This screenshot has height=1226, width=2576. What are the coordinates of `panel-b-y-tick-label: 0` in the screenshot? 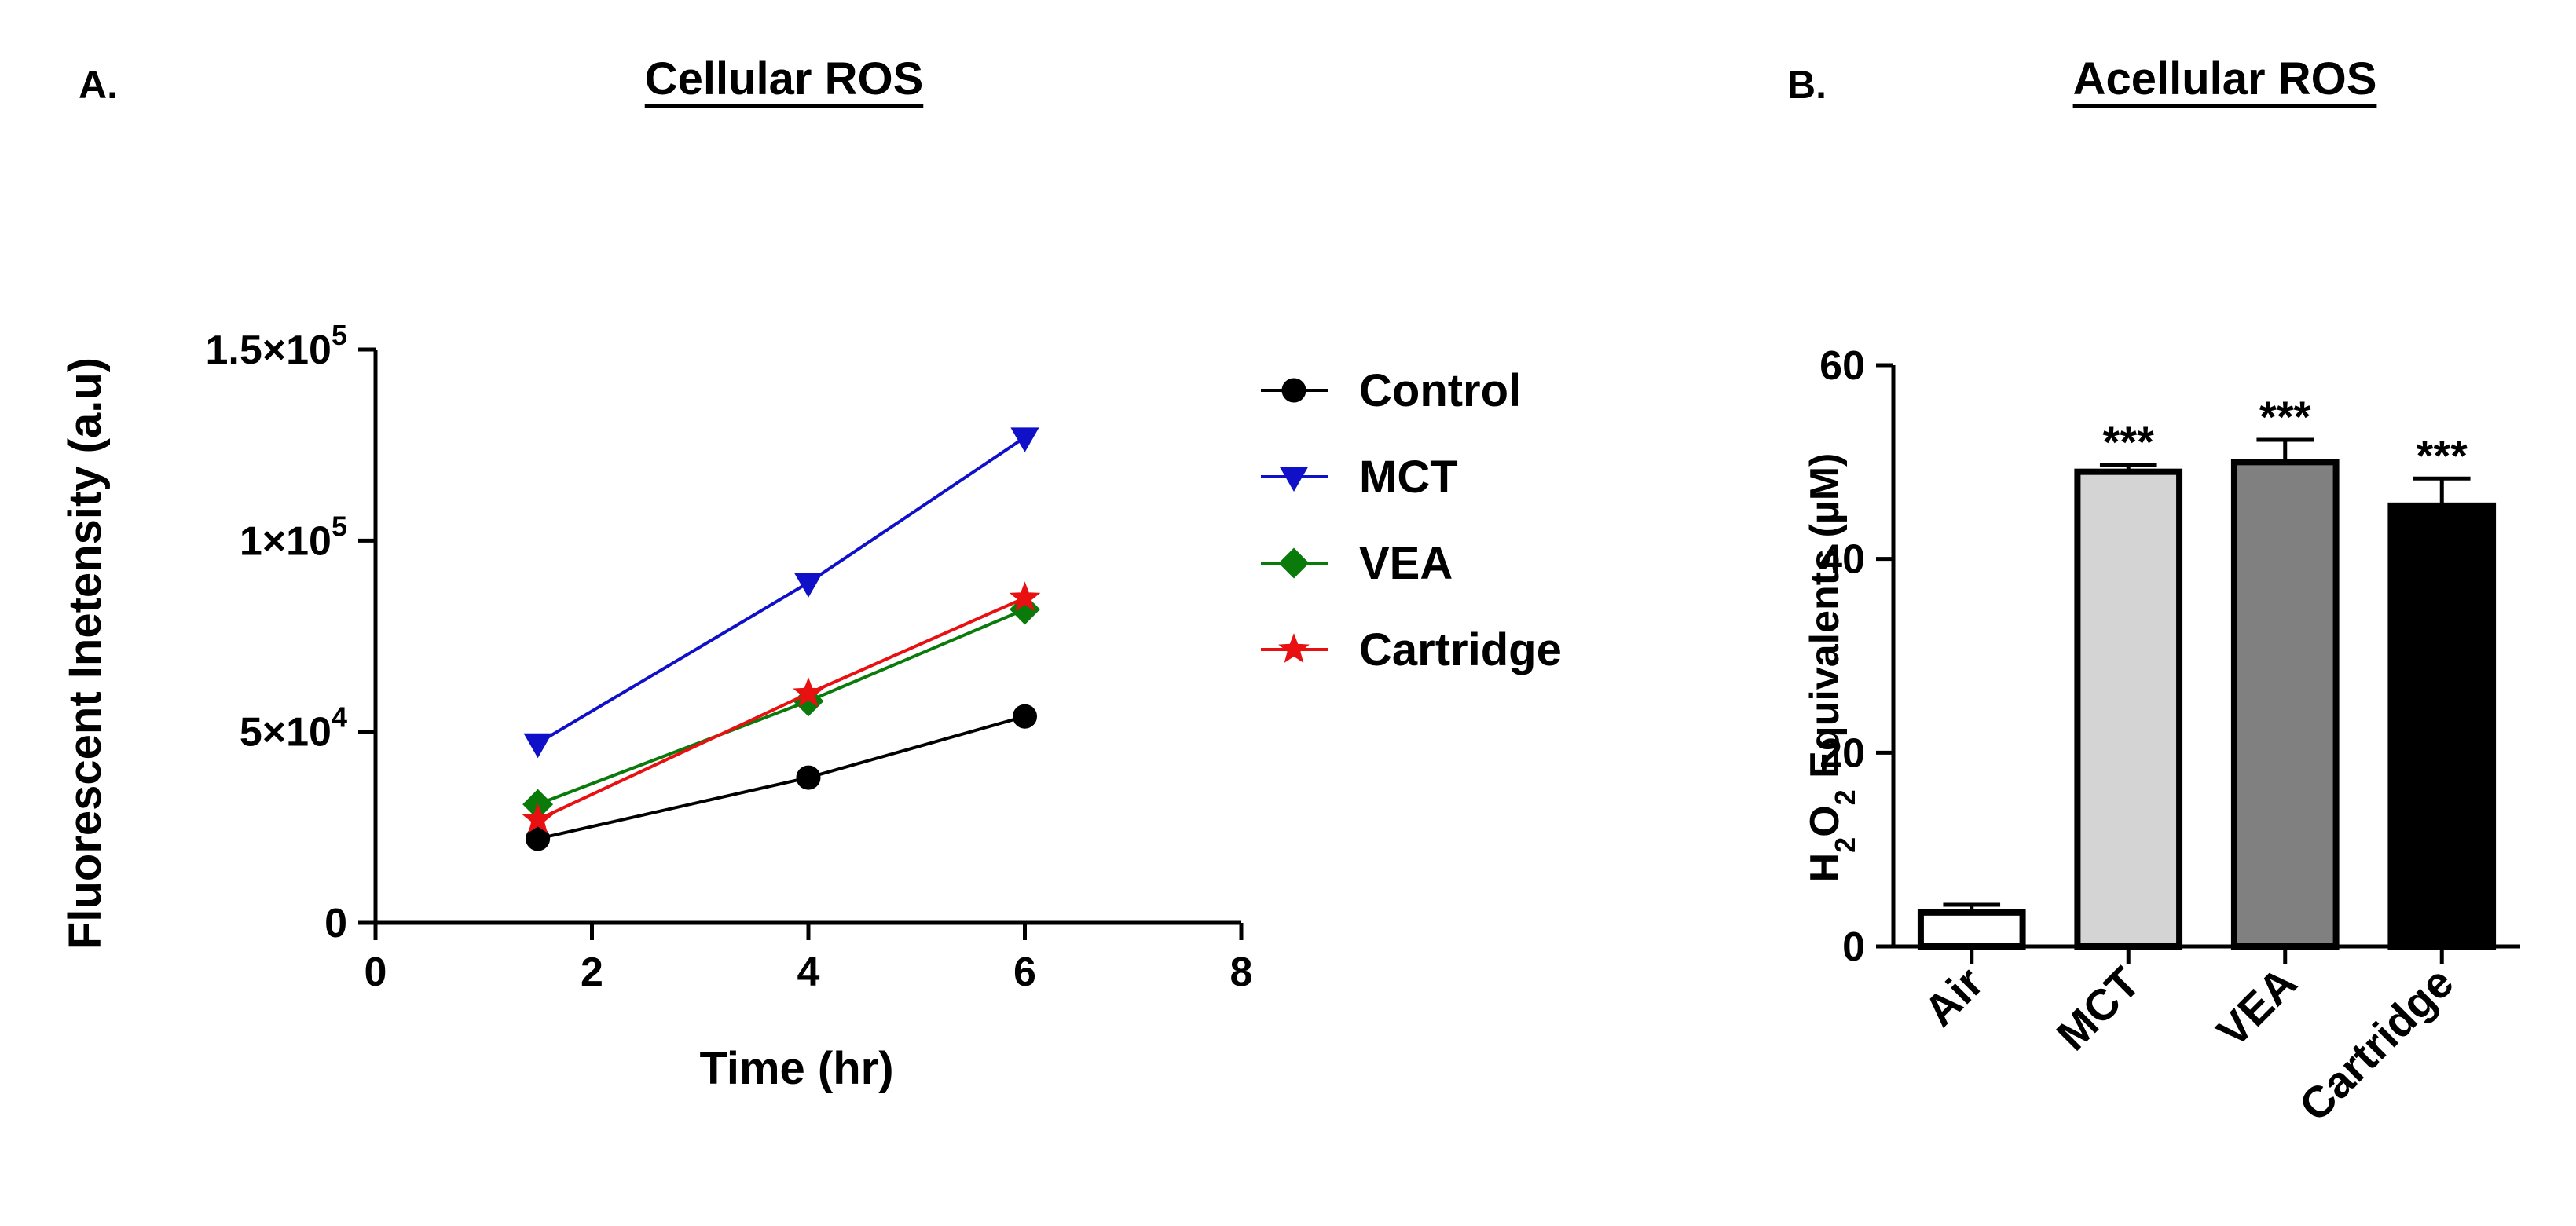 It's located at (1854, 947).